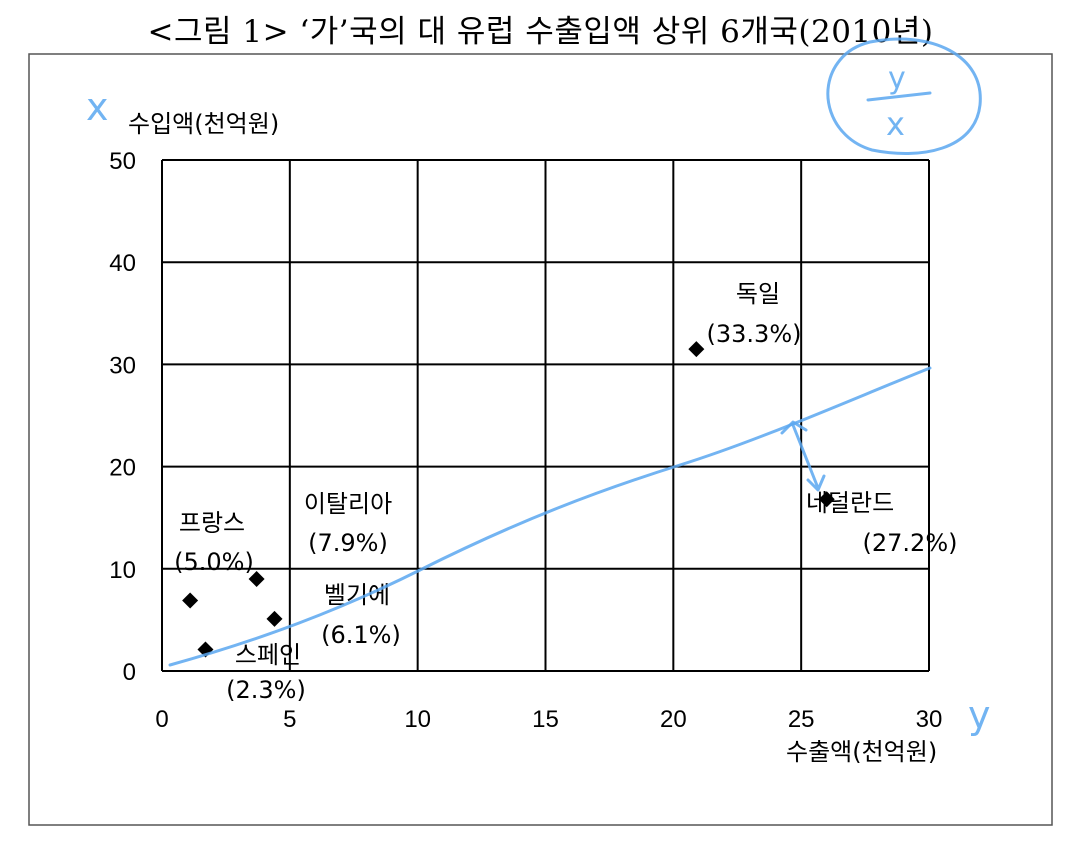  Describe the element at coordinates (910, 543) in the screenshot. I see `data-label-share: (27.2%)` at that location.